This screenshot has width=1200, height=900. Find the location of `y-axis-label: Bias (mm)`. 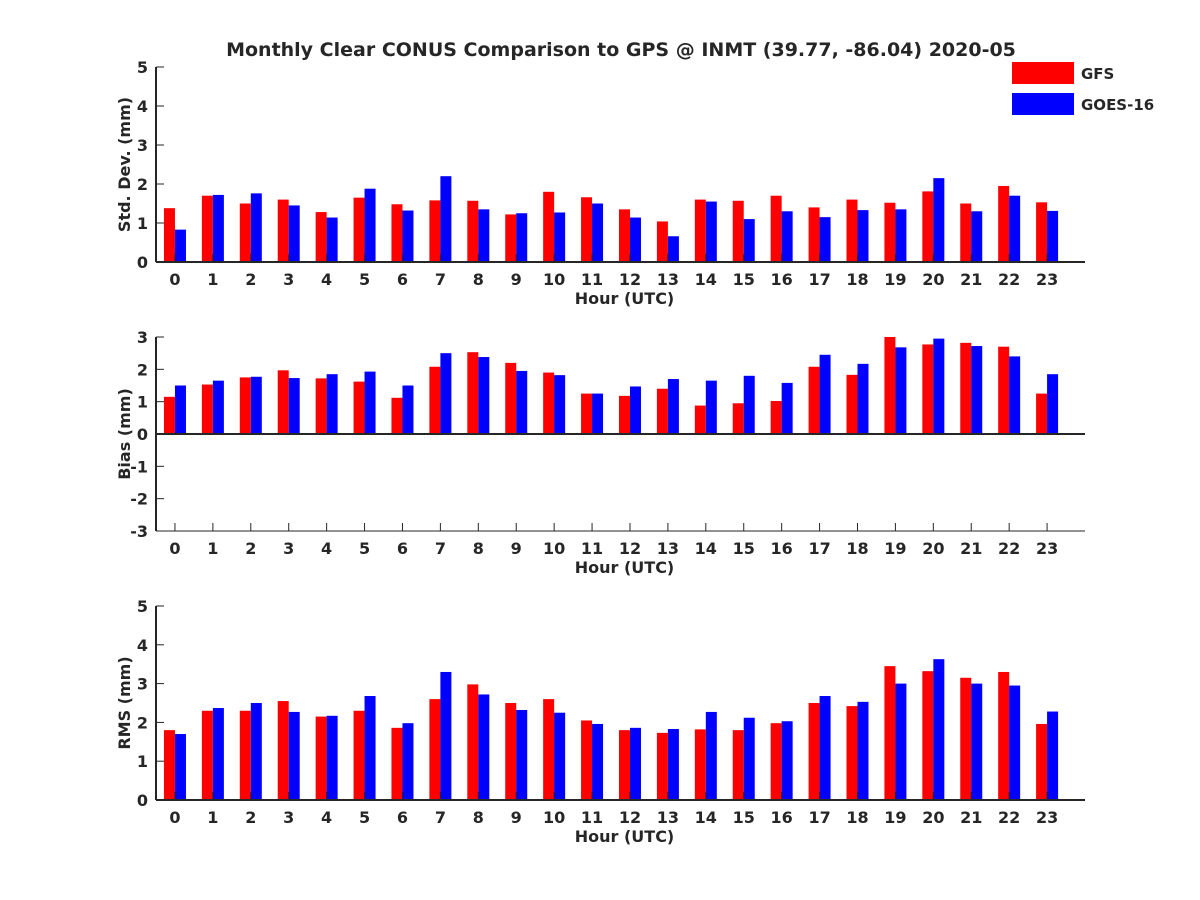

y-axis-label: Bias (mm) is located at coordinates (124, 434).